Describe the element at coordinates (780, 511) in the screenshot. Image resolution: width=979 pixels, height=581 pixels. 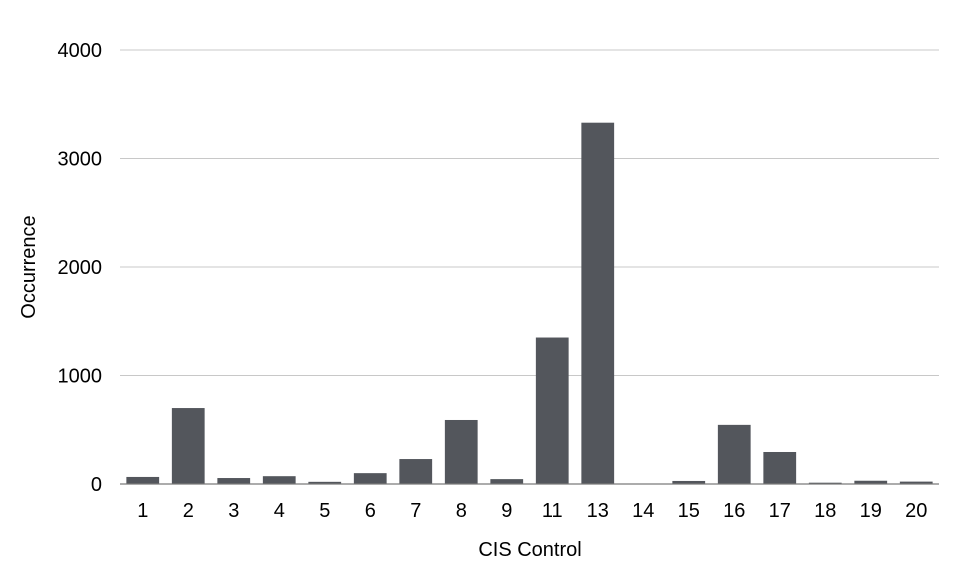
I see `x-tick-label: 17` at that location.